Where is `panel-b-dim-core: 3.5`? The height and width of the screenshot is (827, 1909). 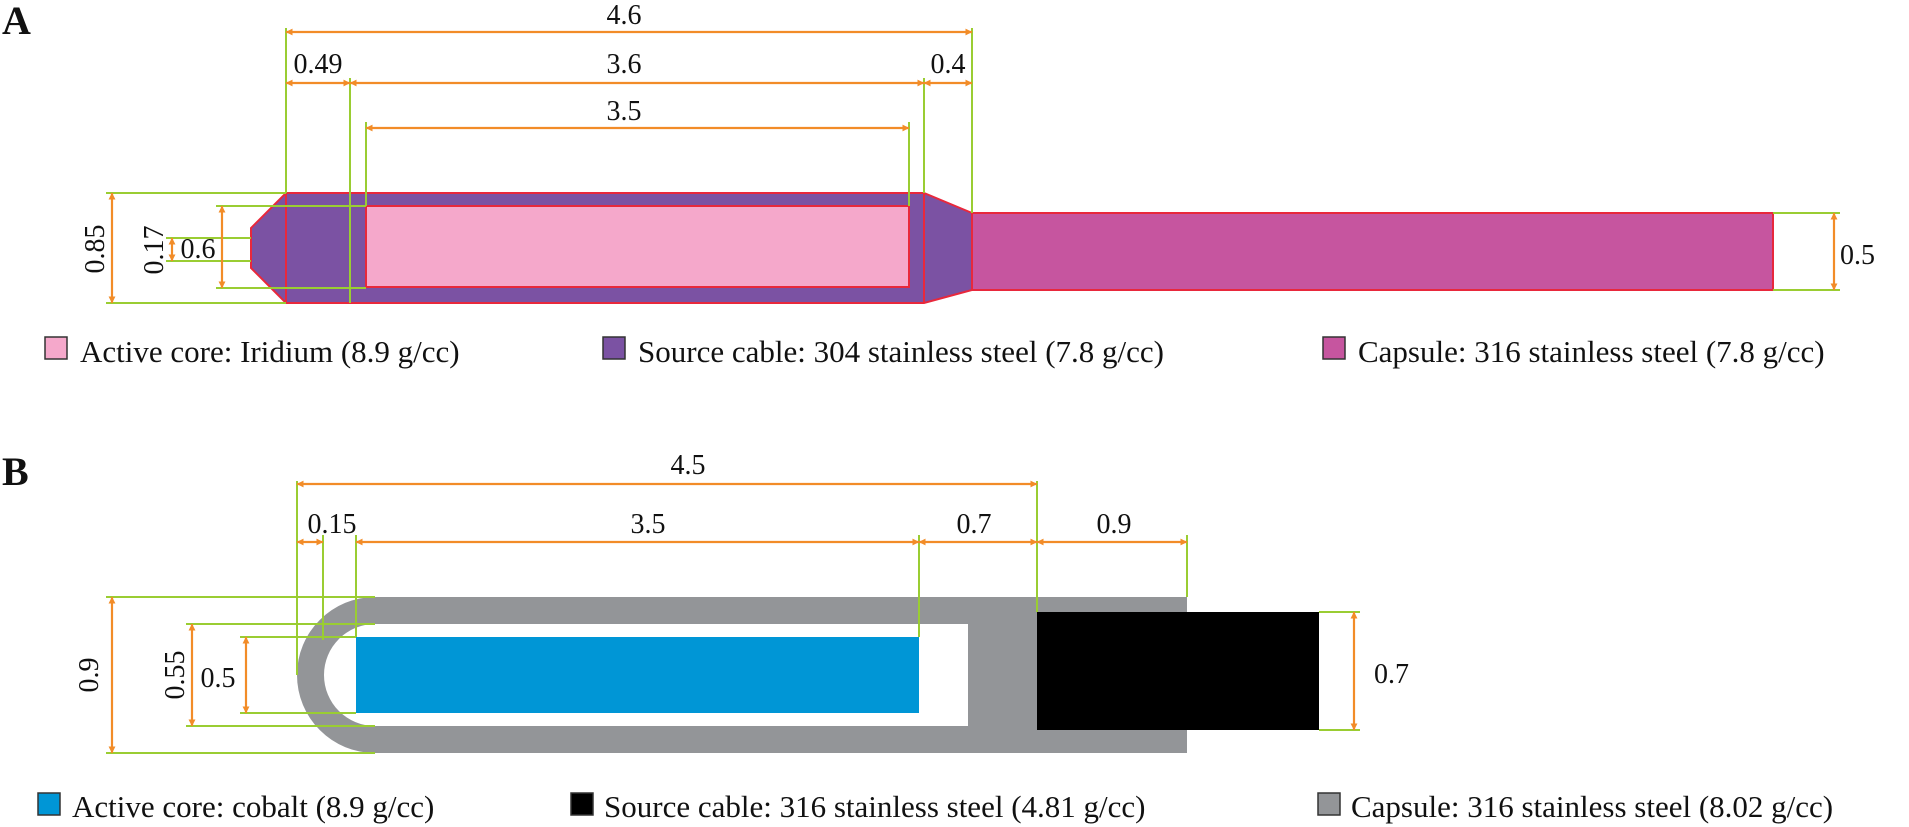 panel-b-dim-core: 3.5 is located at coordinates (648, 524).